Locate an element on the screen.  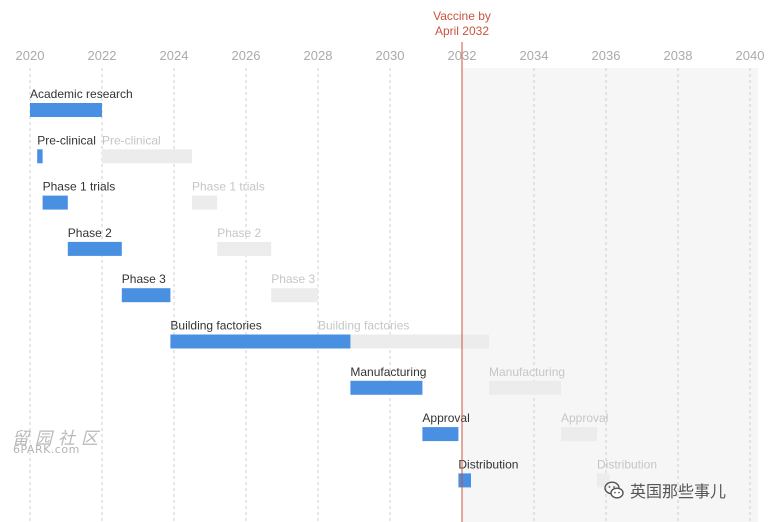
ghost-bar-label: Pre-clinical is located at coordinates (131, 140).